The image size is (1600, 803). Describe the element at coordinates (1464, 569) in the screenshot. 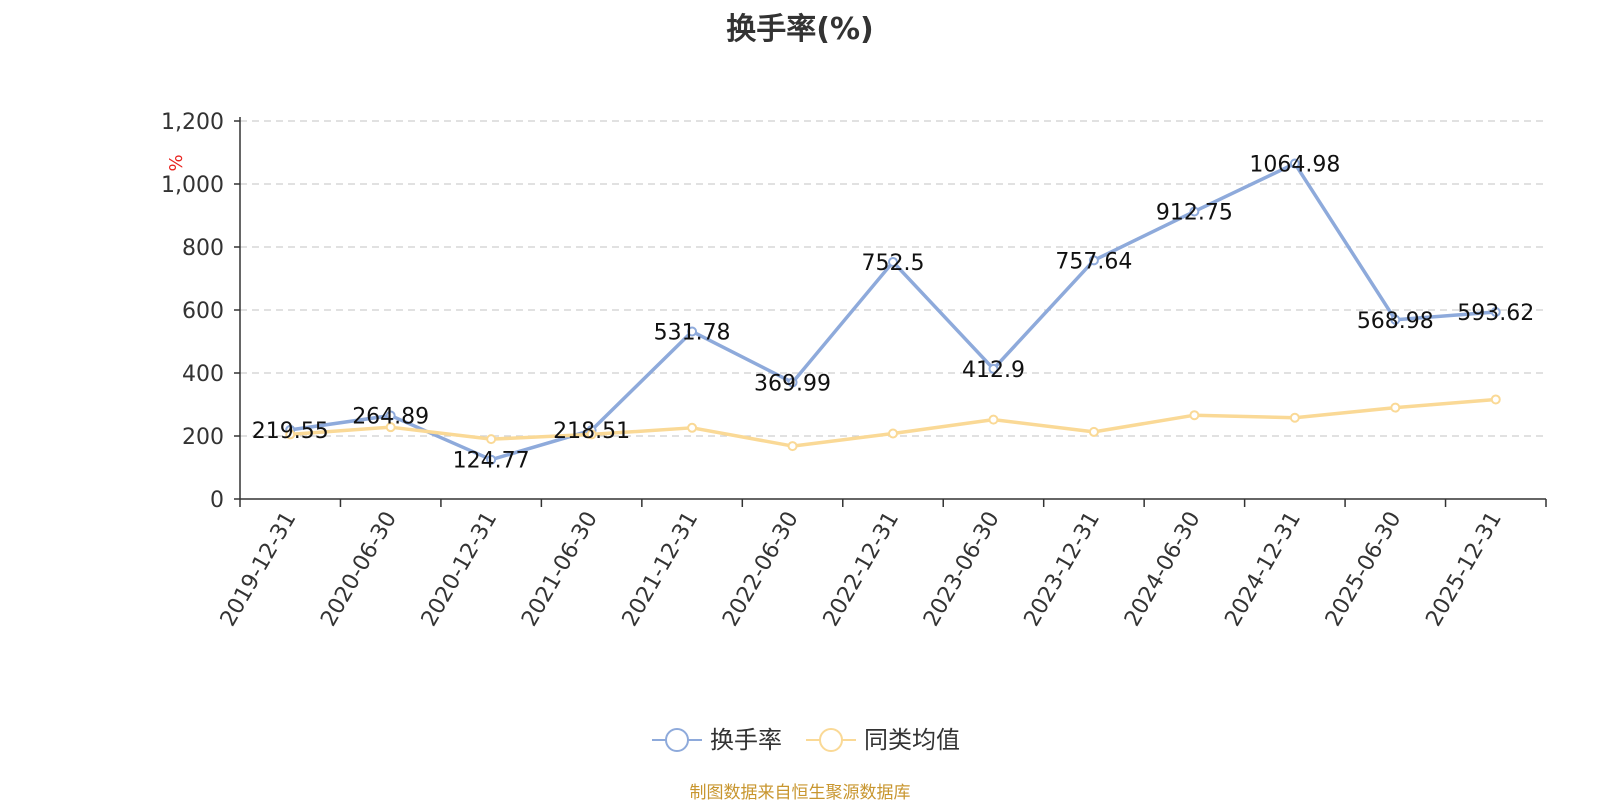

I see `x-tick-label: 2025-12-31` at that location.